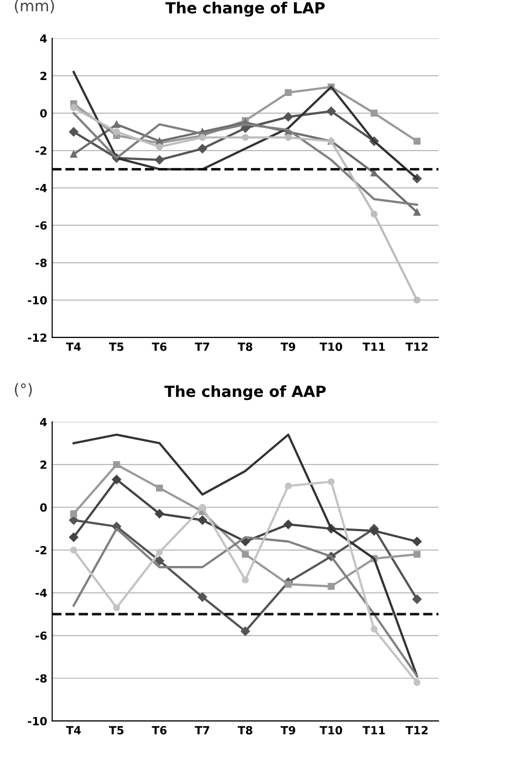 The width and height of the screenshot is (522, 767). I want to click on chart-title: The change of AAP, so click(245, 392).